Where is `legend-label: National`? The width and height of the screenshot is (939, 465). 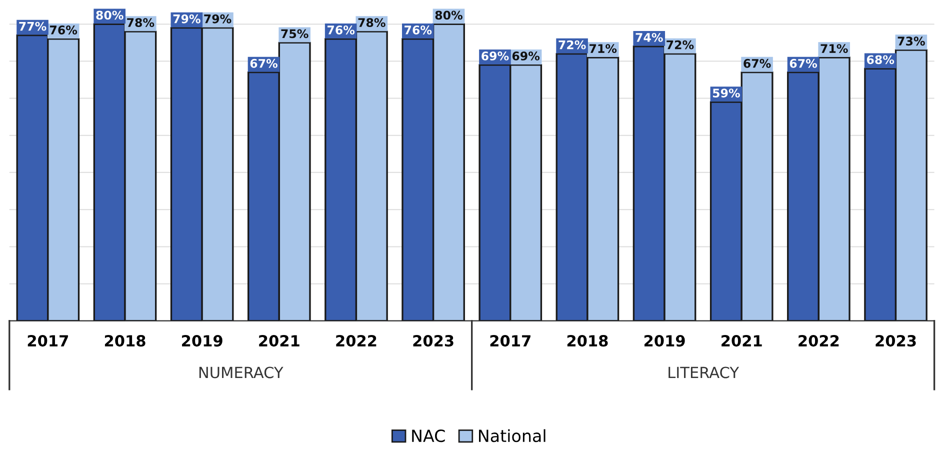
legend-label: National is located at coordinates (512, 435).